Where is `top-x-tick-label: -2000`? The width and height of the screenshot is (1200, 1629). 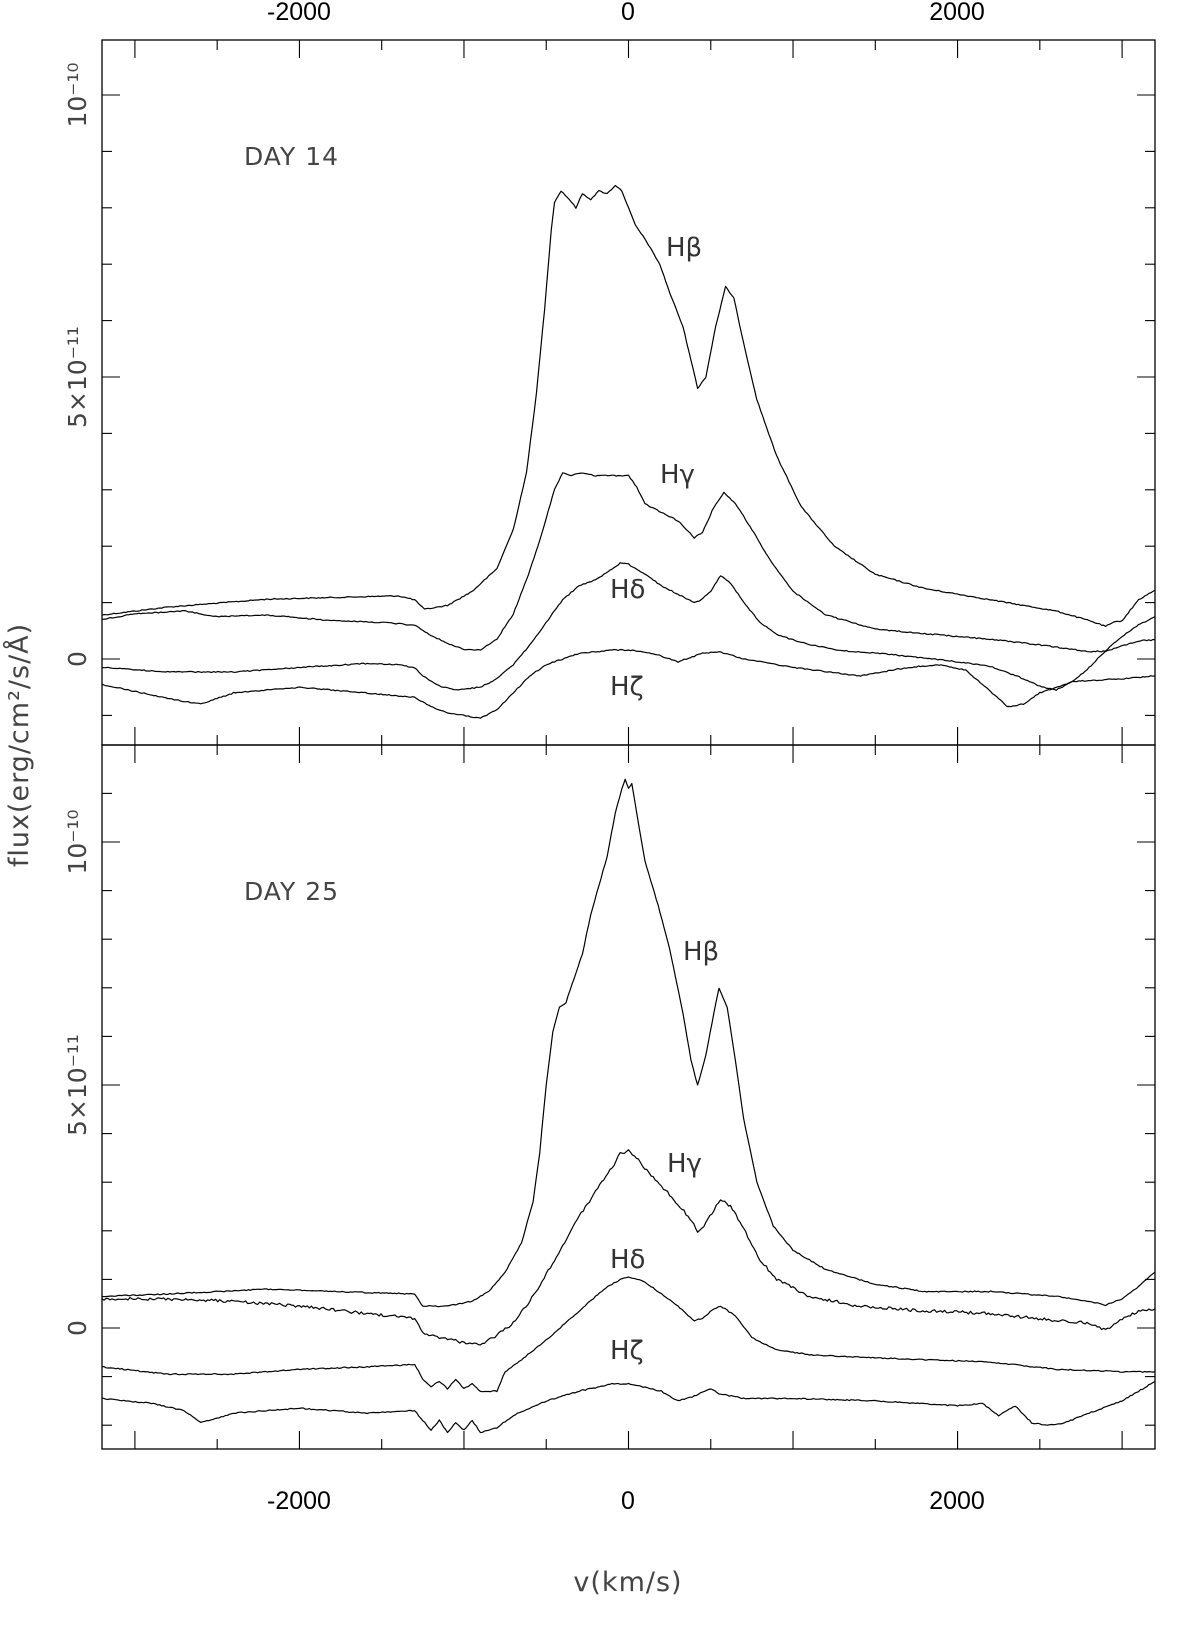
top-x-tick-label: -2000 is located at coordinates (299, 13).